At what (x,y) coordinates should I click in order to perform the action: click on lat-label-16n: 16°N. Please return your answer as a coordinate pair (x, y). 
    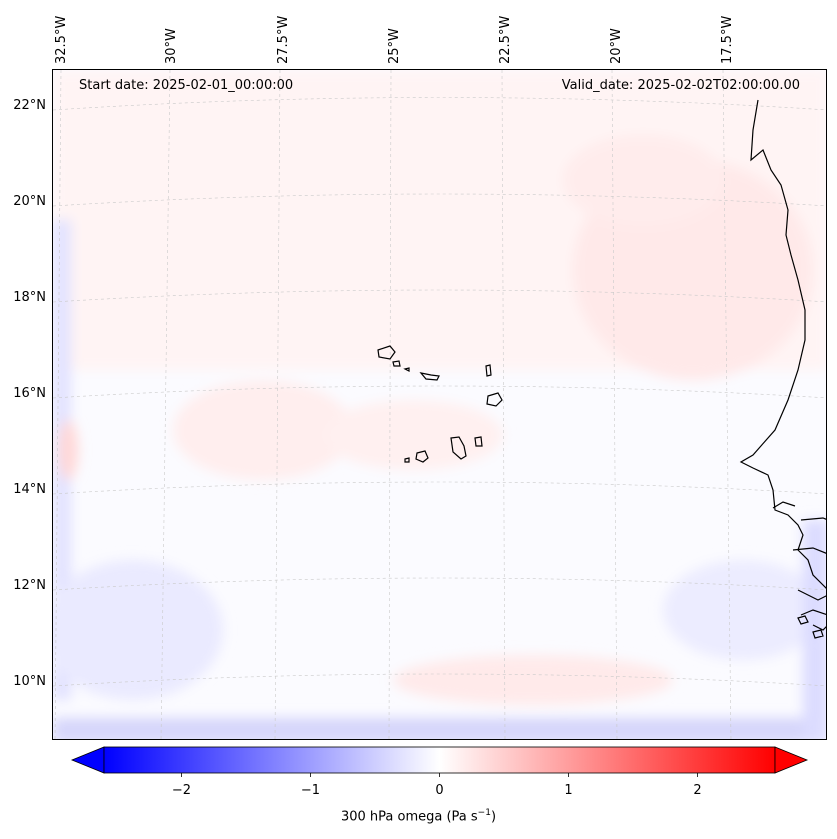
    Looking at the image, I should click on (29, 393).